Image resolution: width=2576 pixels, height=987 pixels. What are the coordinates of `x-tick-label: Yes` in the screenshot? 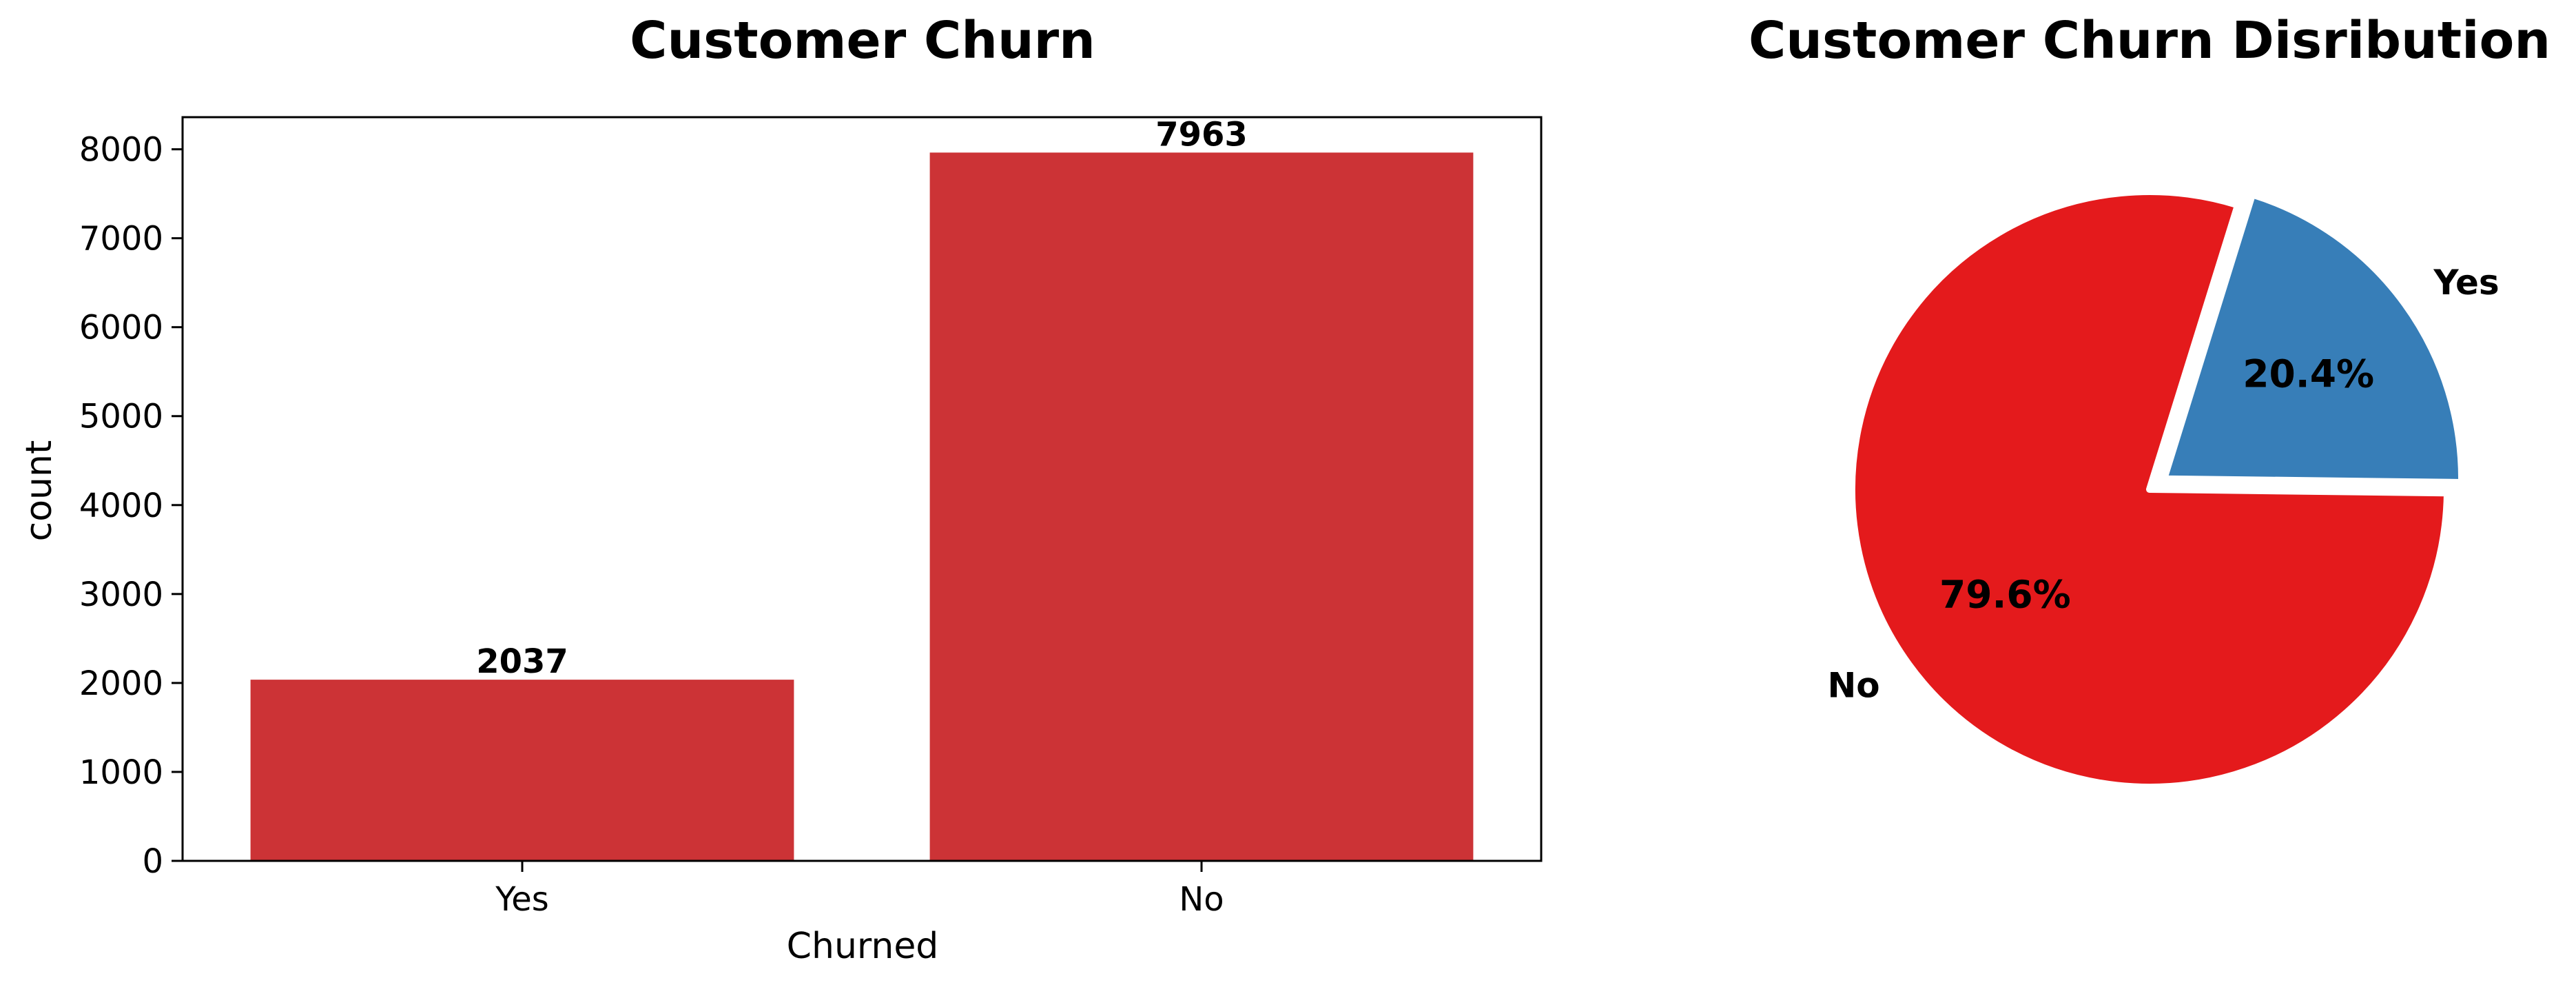 It's located at (521, 899).